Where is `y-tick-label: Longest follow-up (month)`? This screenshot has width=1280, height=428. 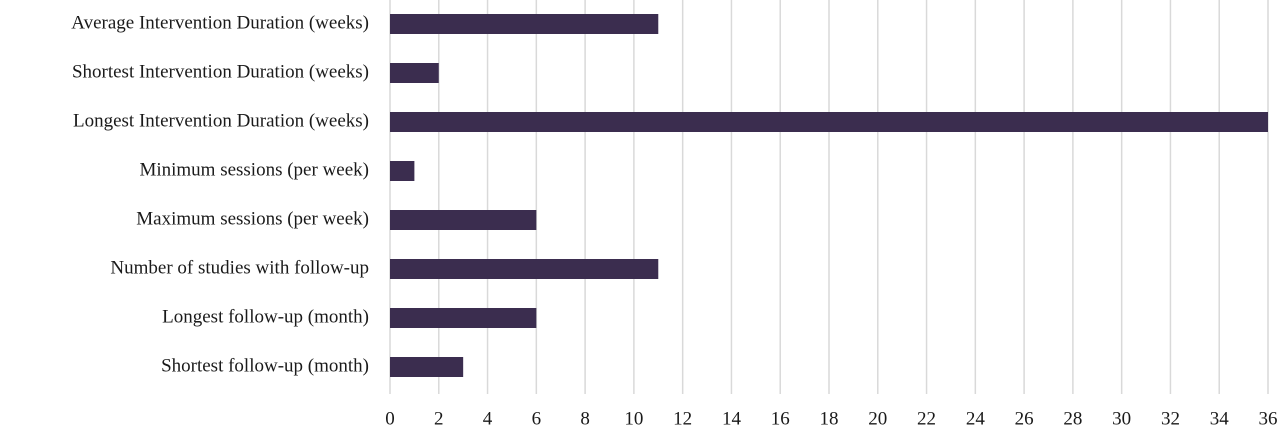 y-tick-label: Longest follow-up (month) is located at coordinates (265, 316).